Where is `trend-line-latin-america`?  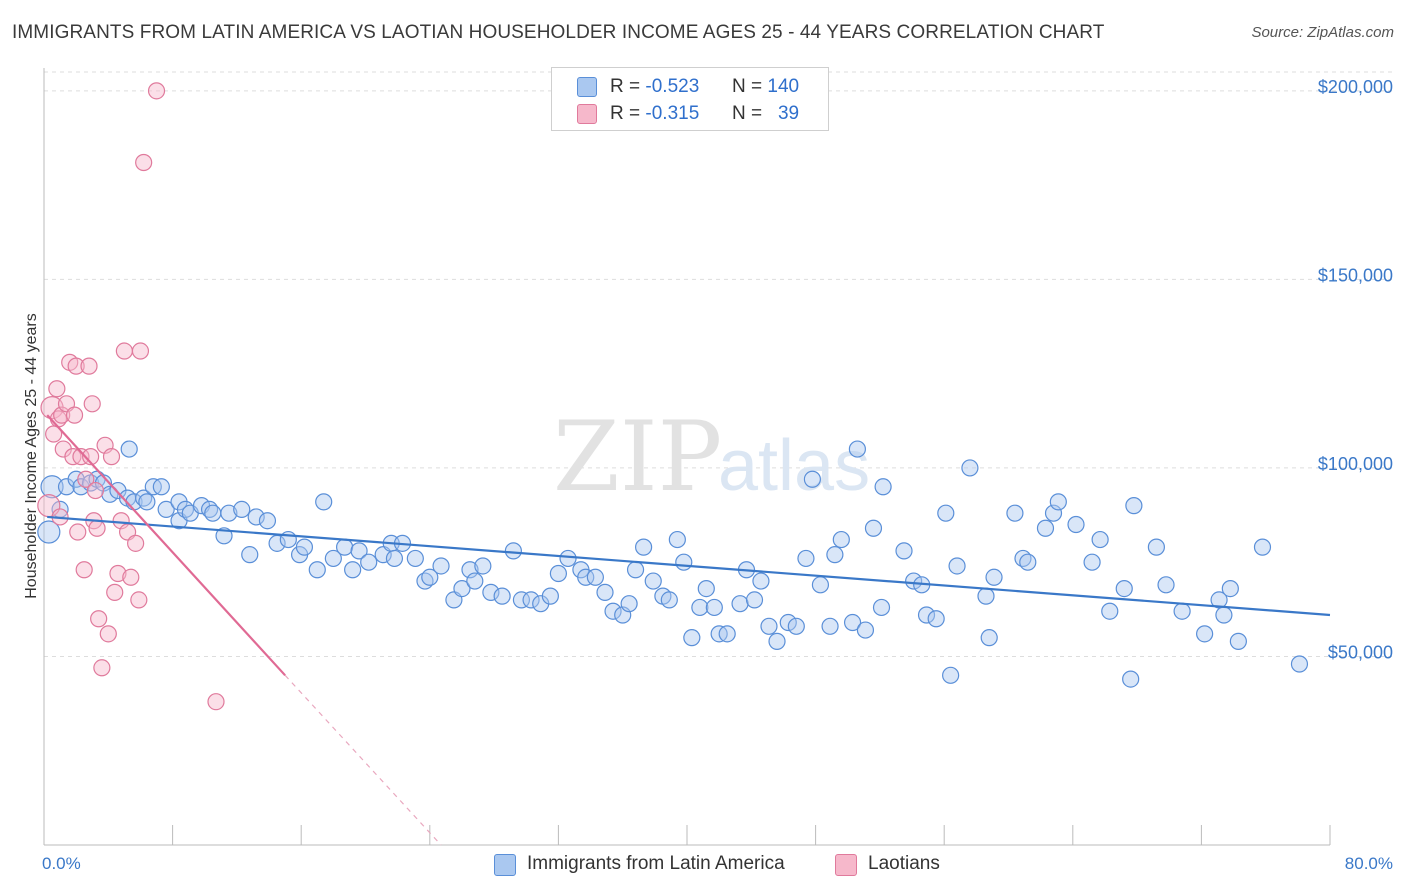
trend-line-latin-america is located at coordinates (689, 566).